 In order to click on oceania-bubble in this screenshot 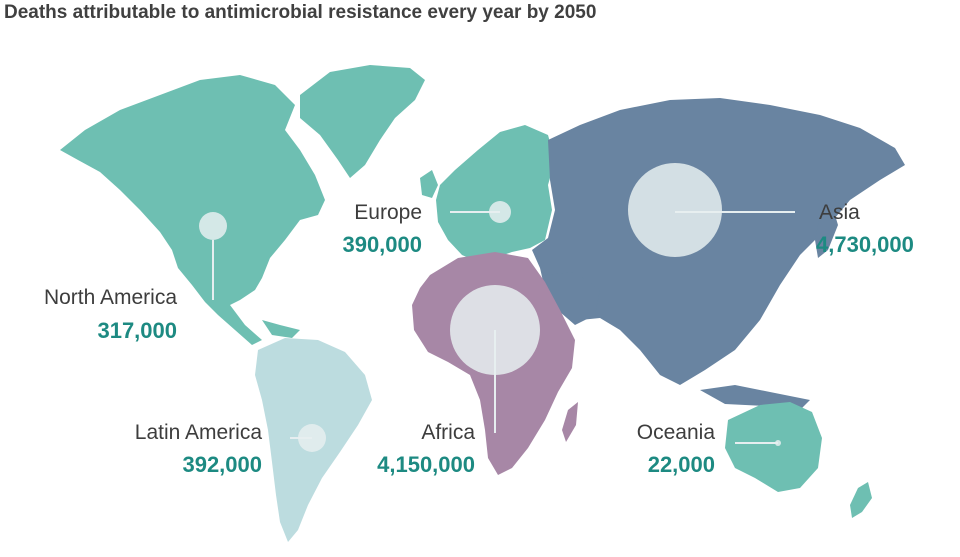, I will do `click(778, 443)`.